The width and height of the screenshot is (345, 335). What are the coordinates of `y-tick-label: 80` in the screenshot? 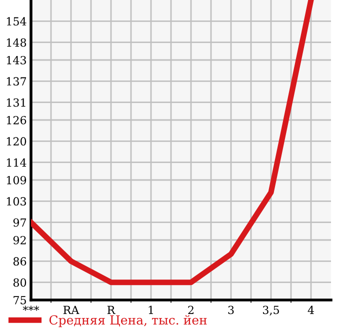 It's located at (19, 282).